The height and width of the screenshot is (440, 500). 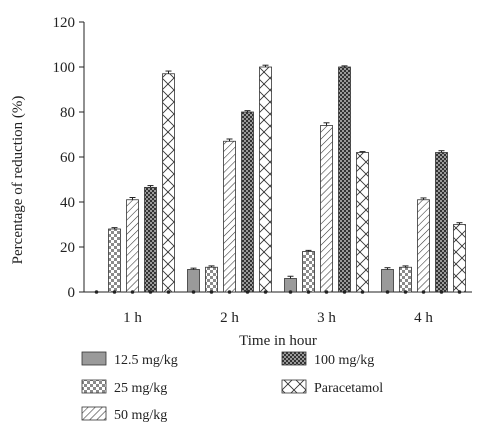 I want to click on y-tick-label: 120, so click(x=64, y=23).